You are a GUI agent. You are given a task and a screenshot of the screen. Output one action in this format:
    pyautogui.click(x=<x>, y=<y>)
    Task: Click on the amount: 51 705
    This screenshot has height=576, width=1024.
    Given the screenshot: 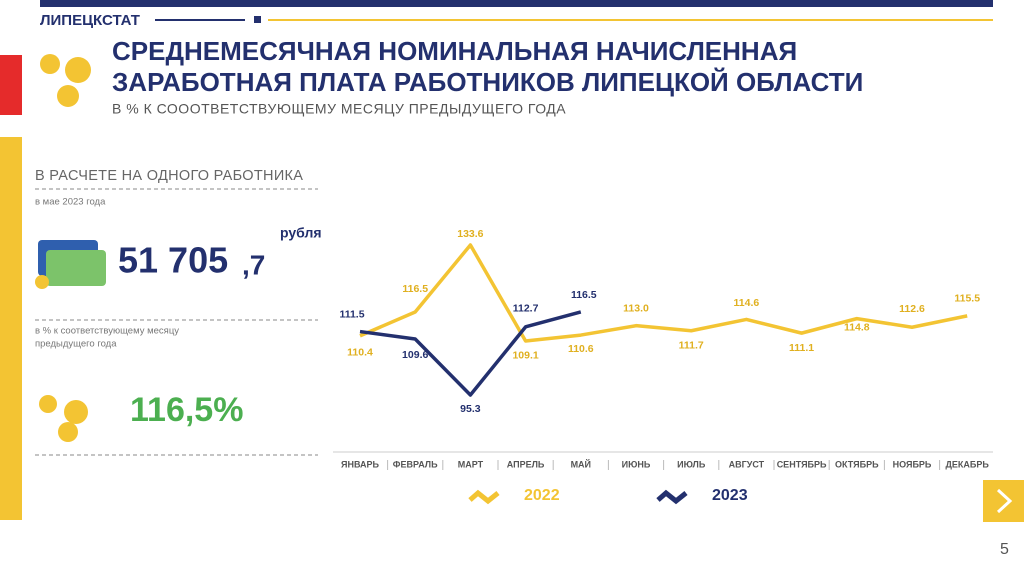 What is the action you would take?
    pyautogui.click(x=173, y=260)
    